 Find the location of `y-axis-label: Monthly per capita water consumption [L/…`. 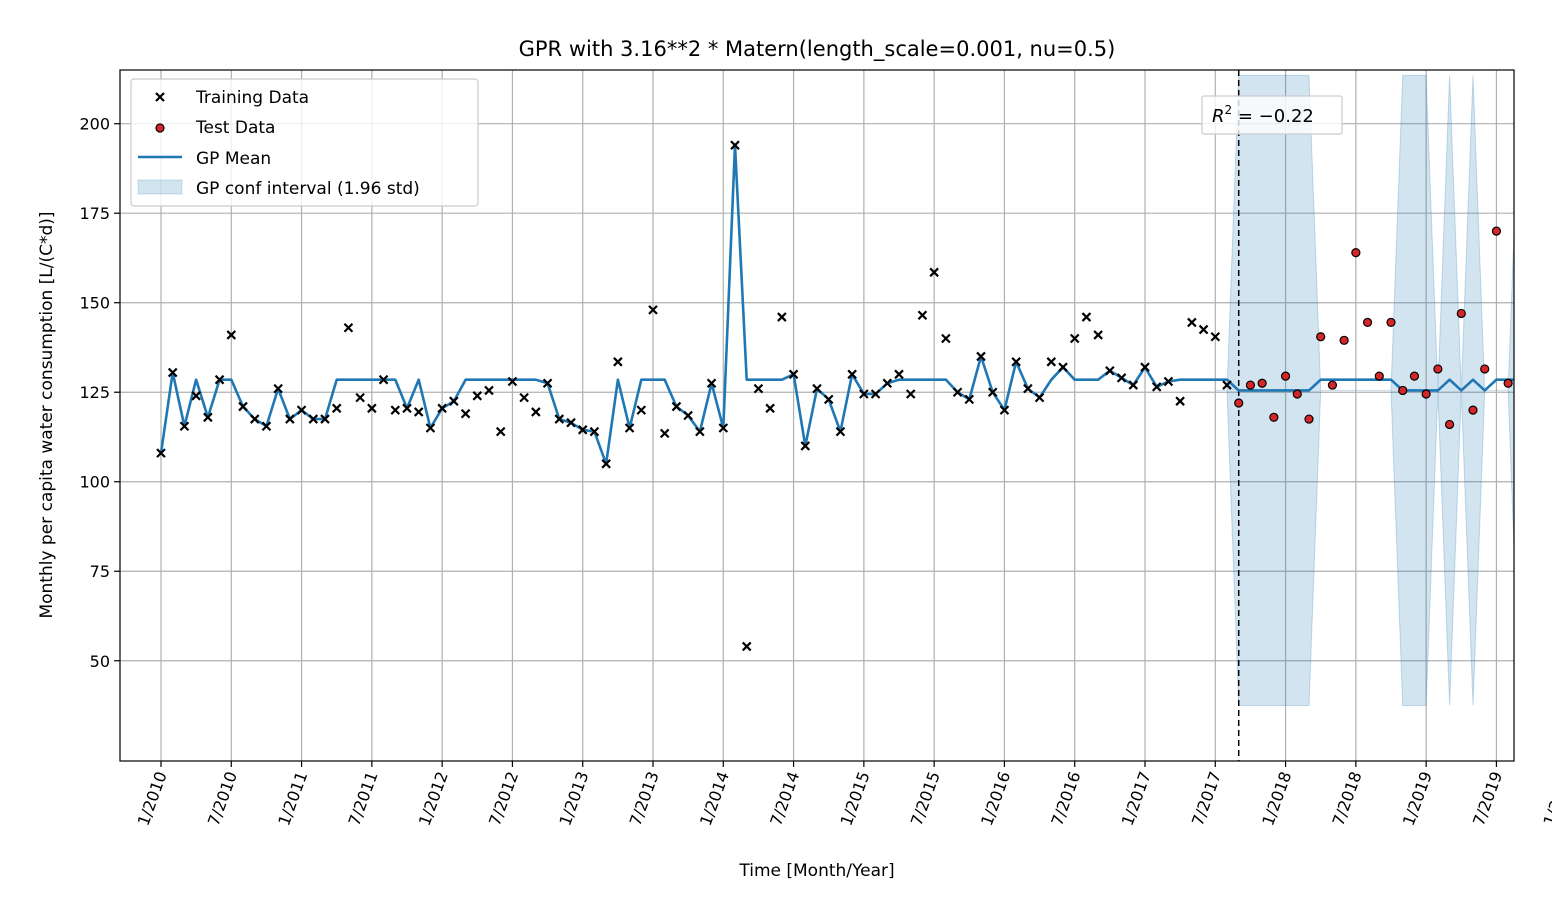

y-axis-label: Monthly per capita water consumption [L/… is located at coordinates (47, 414).